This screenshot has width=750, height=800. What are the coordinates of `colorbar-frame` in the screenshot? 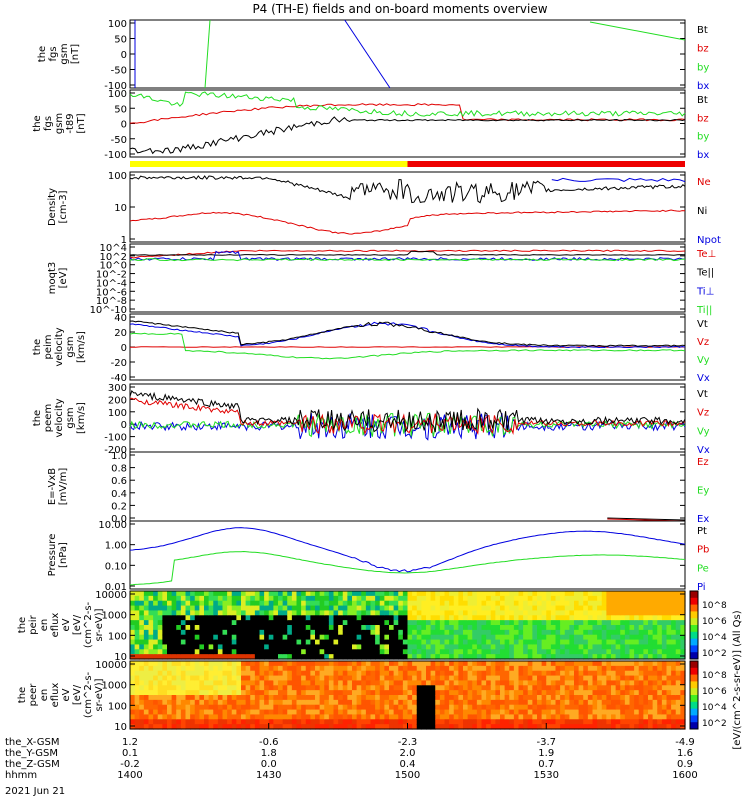 It's located at (694, 695).